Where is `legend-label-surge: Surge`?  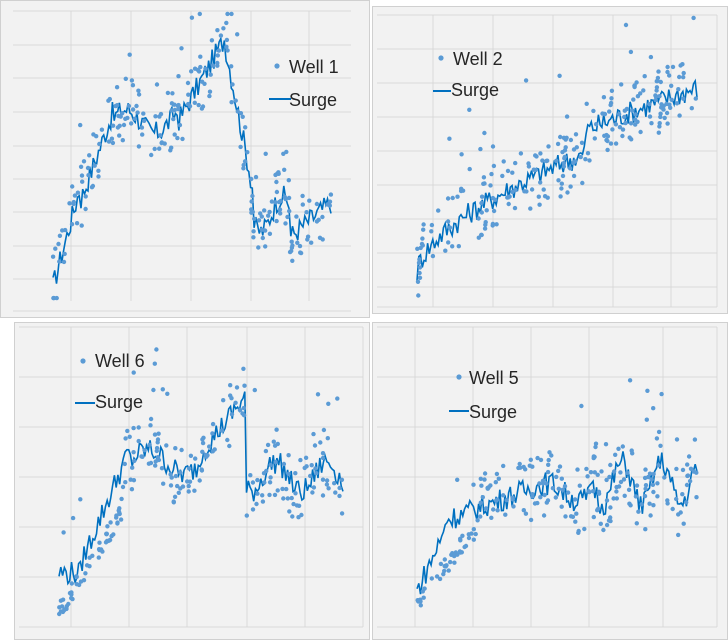 legend-label-surge: Surge is located at coordinates (313, 100).